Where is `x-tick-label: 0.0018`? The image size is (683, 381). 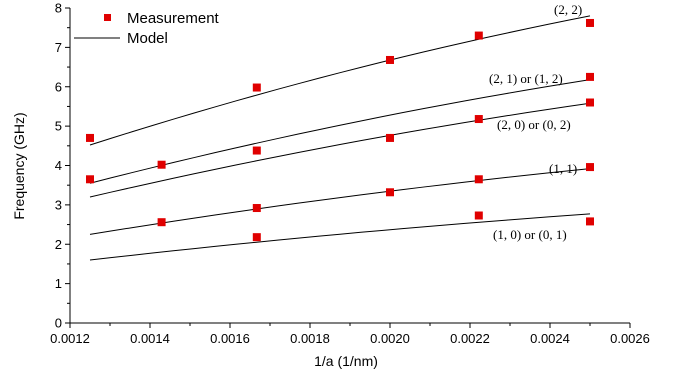 x-tick-label: 0.0018 is located at coordinates (310, 338).